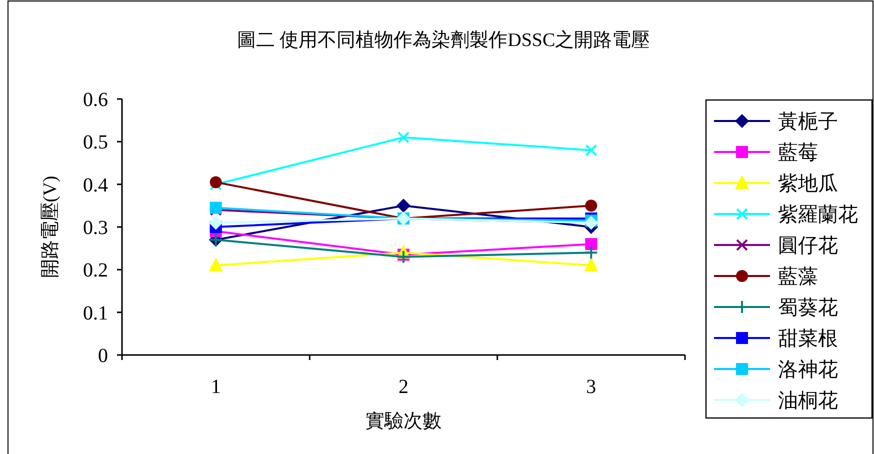 Image resolution: width=874 pixels, height=454 pixels. Describe the element at coordinates (808, 246) in the screenshot. I see `legend-label: 圓仔花` at that location.